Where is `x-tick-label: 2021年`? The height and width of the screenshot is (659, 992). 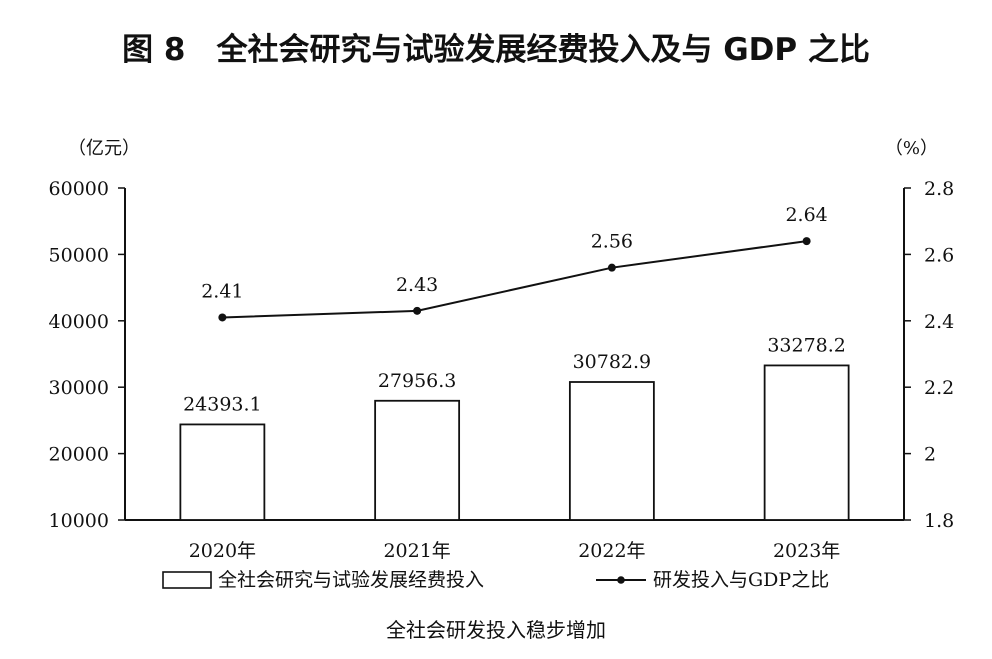
x-tick-label: 2021年 is located at coordinates (416, 551).